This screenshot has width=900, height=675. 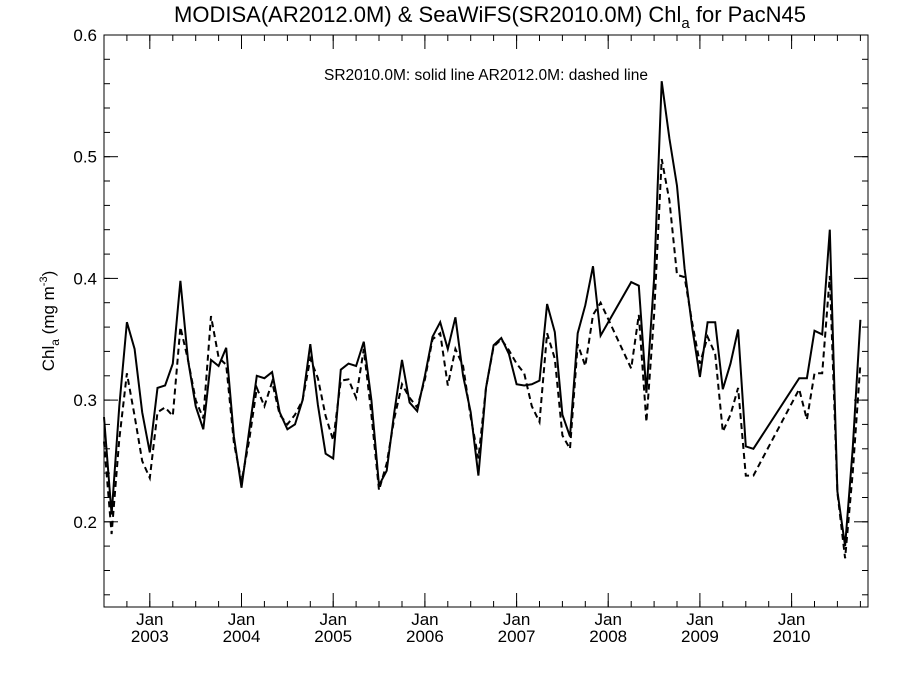 What do you see at coordinates (608, 636) in the screenshot?
I see `x-tick-year: 2008` at bounding box center [608, 636].